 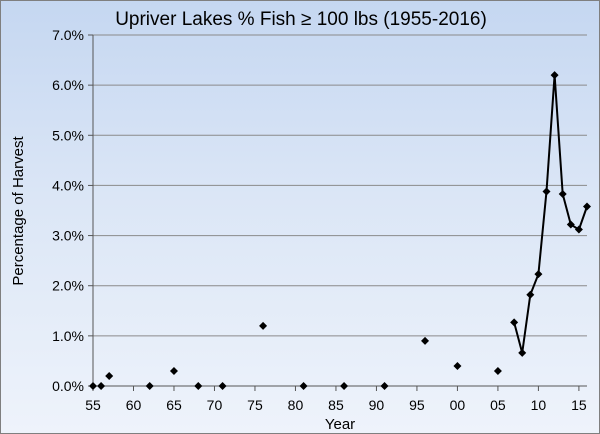 What do you see at coordinates (174, 405) in the screenshot?
I see `x-tick-label: 65` at bounding box center [174, 405].